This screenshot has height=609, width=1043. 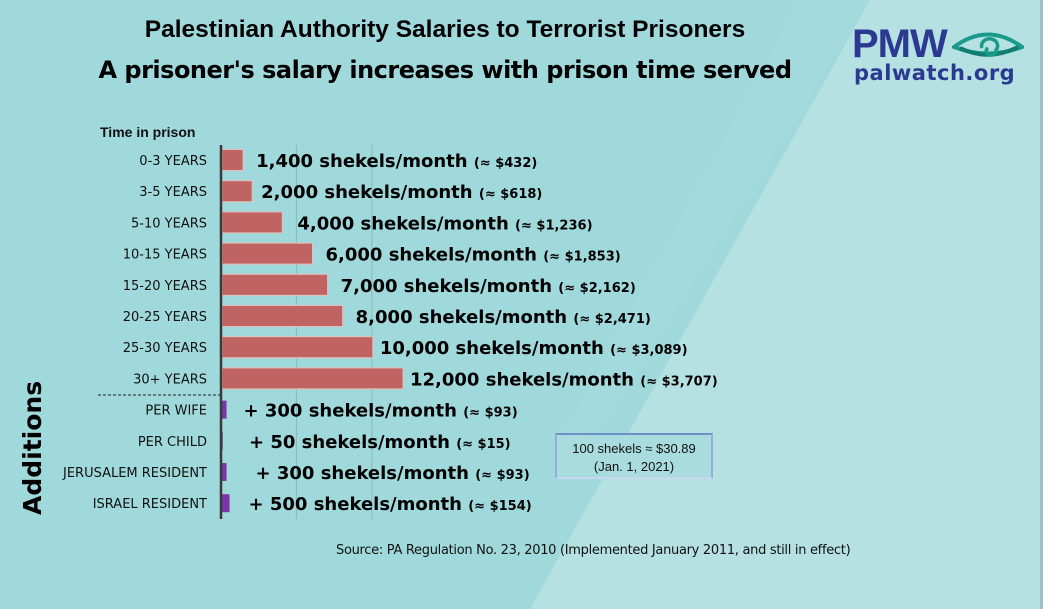 What do you see at coordinates (173, 161) in the screenshot?
I see `category-label: 0-3 YEARS` at bounding box center [173, 161].